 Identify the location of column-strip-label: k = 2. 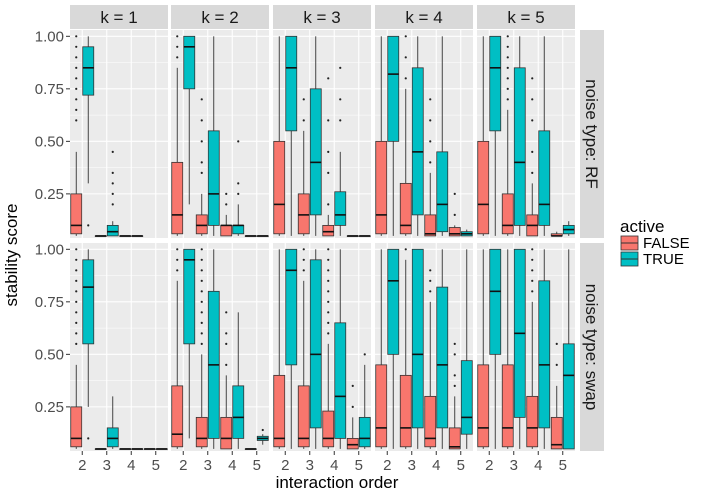
(219, 17).